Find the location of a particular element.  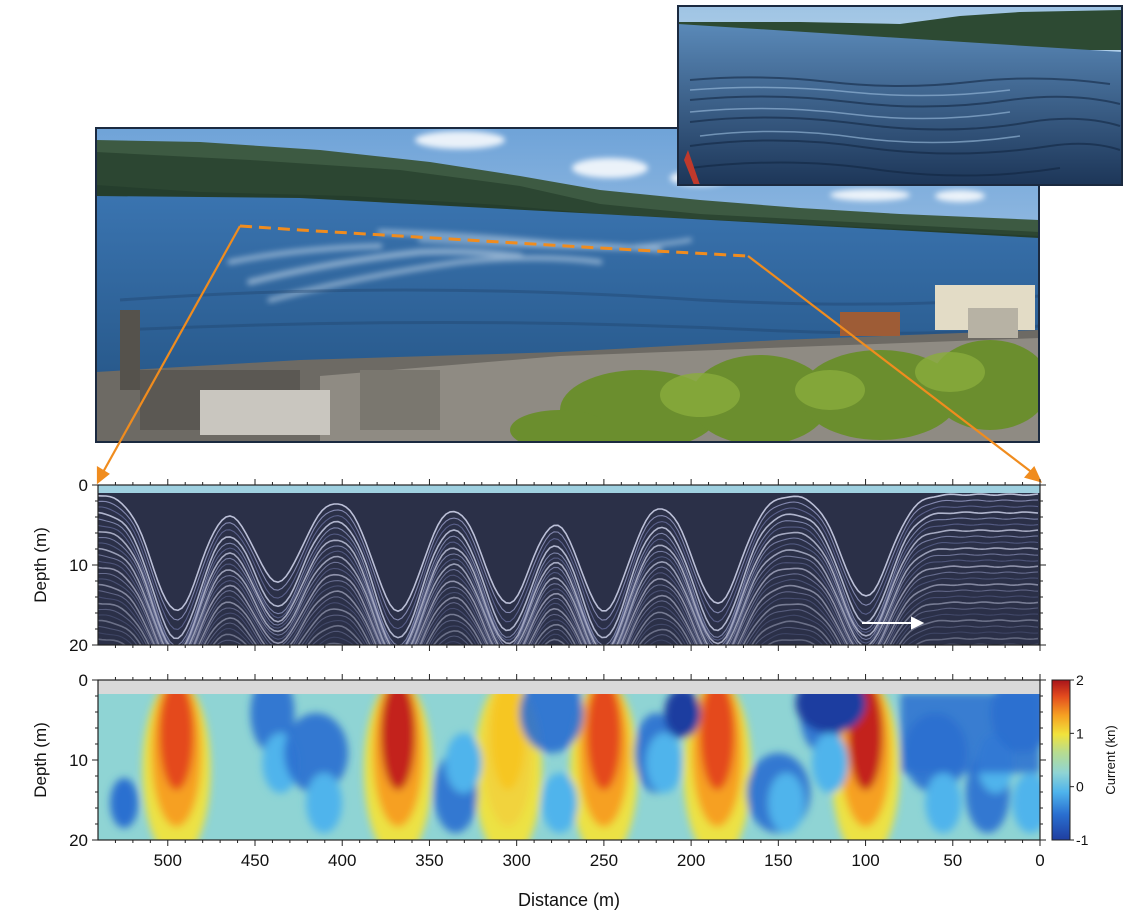

distance-tick-label: 450 is located at coordinates (255, 860).